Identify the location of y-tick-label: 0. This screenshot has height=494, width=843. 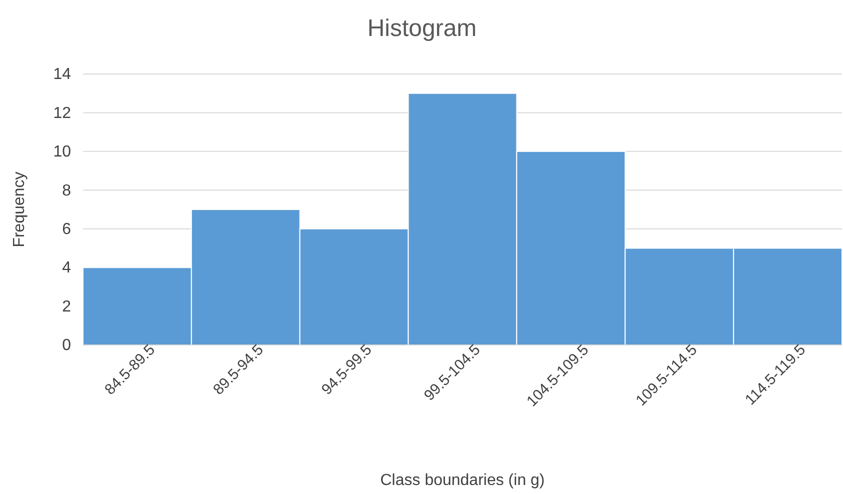
(67, 345).